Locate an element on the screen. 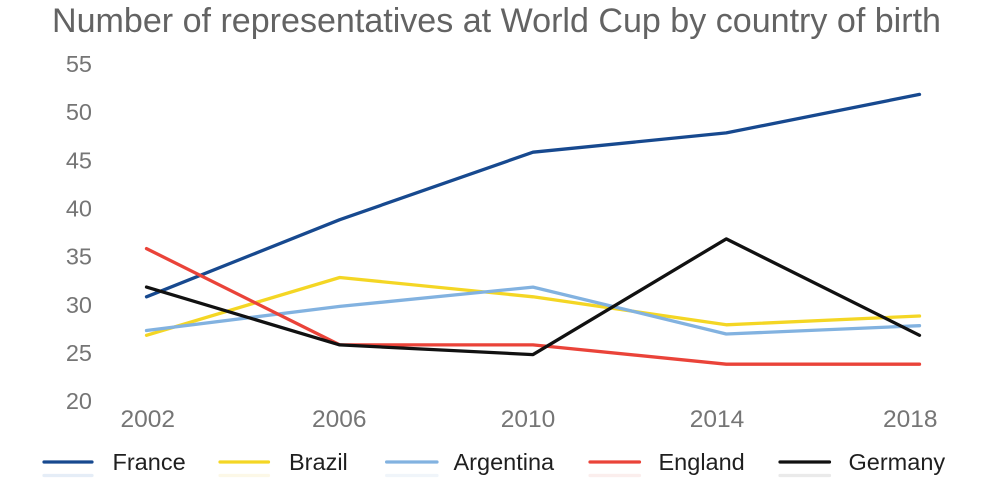  svg-text: 50 is located at coordinates (79, 112).